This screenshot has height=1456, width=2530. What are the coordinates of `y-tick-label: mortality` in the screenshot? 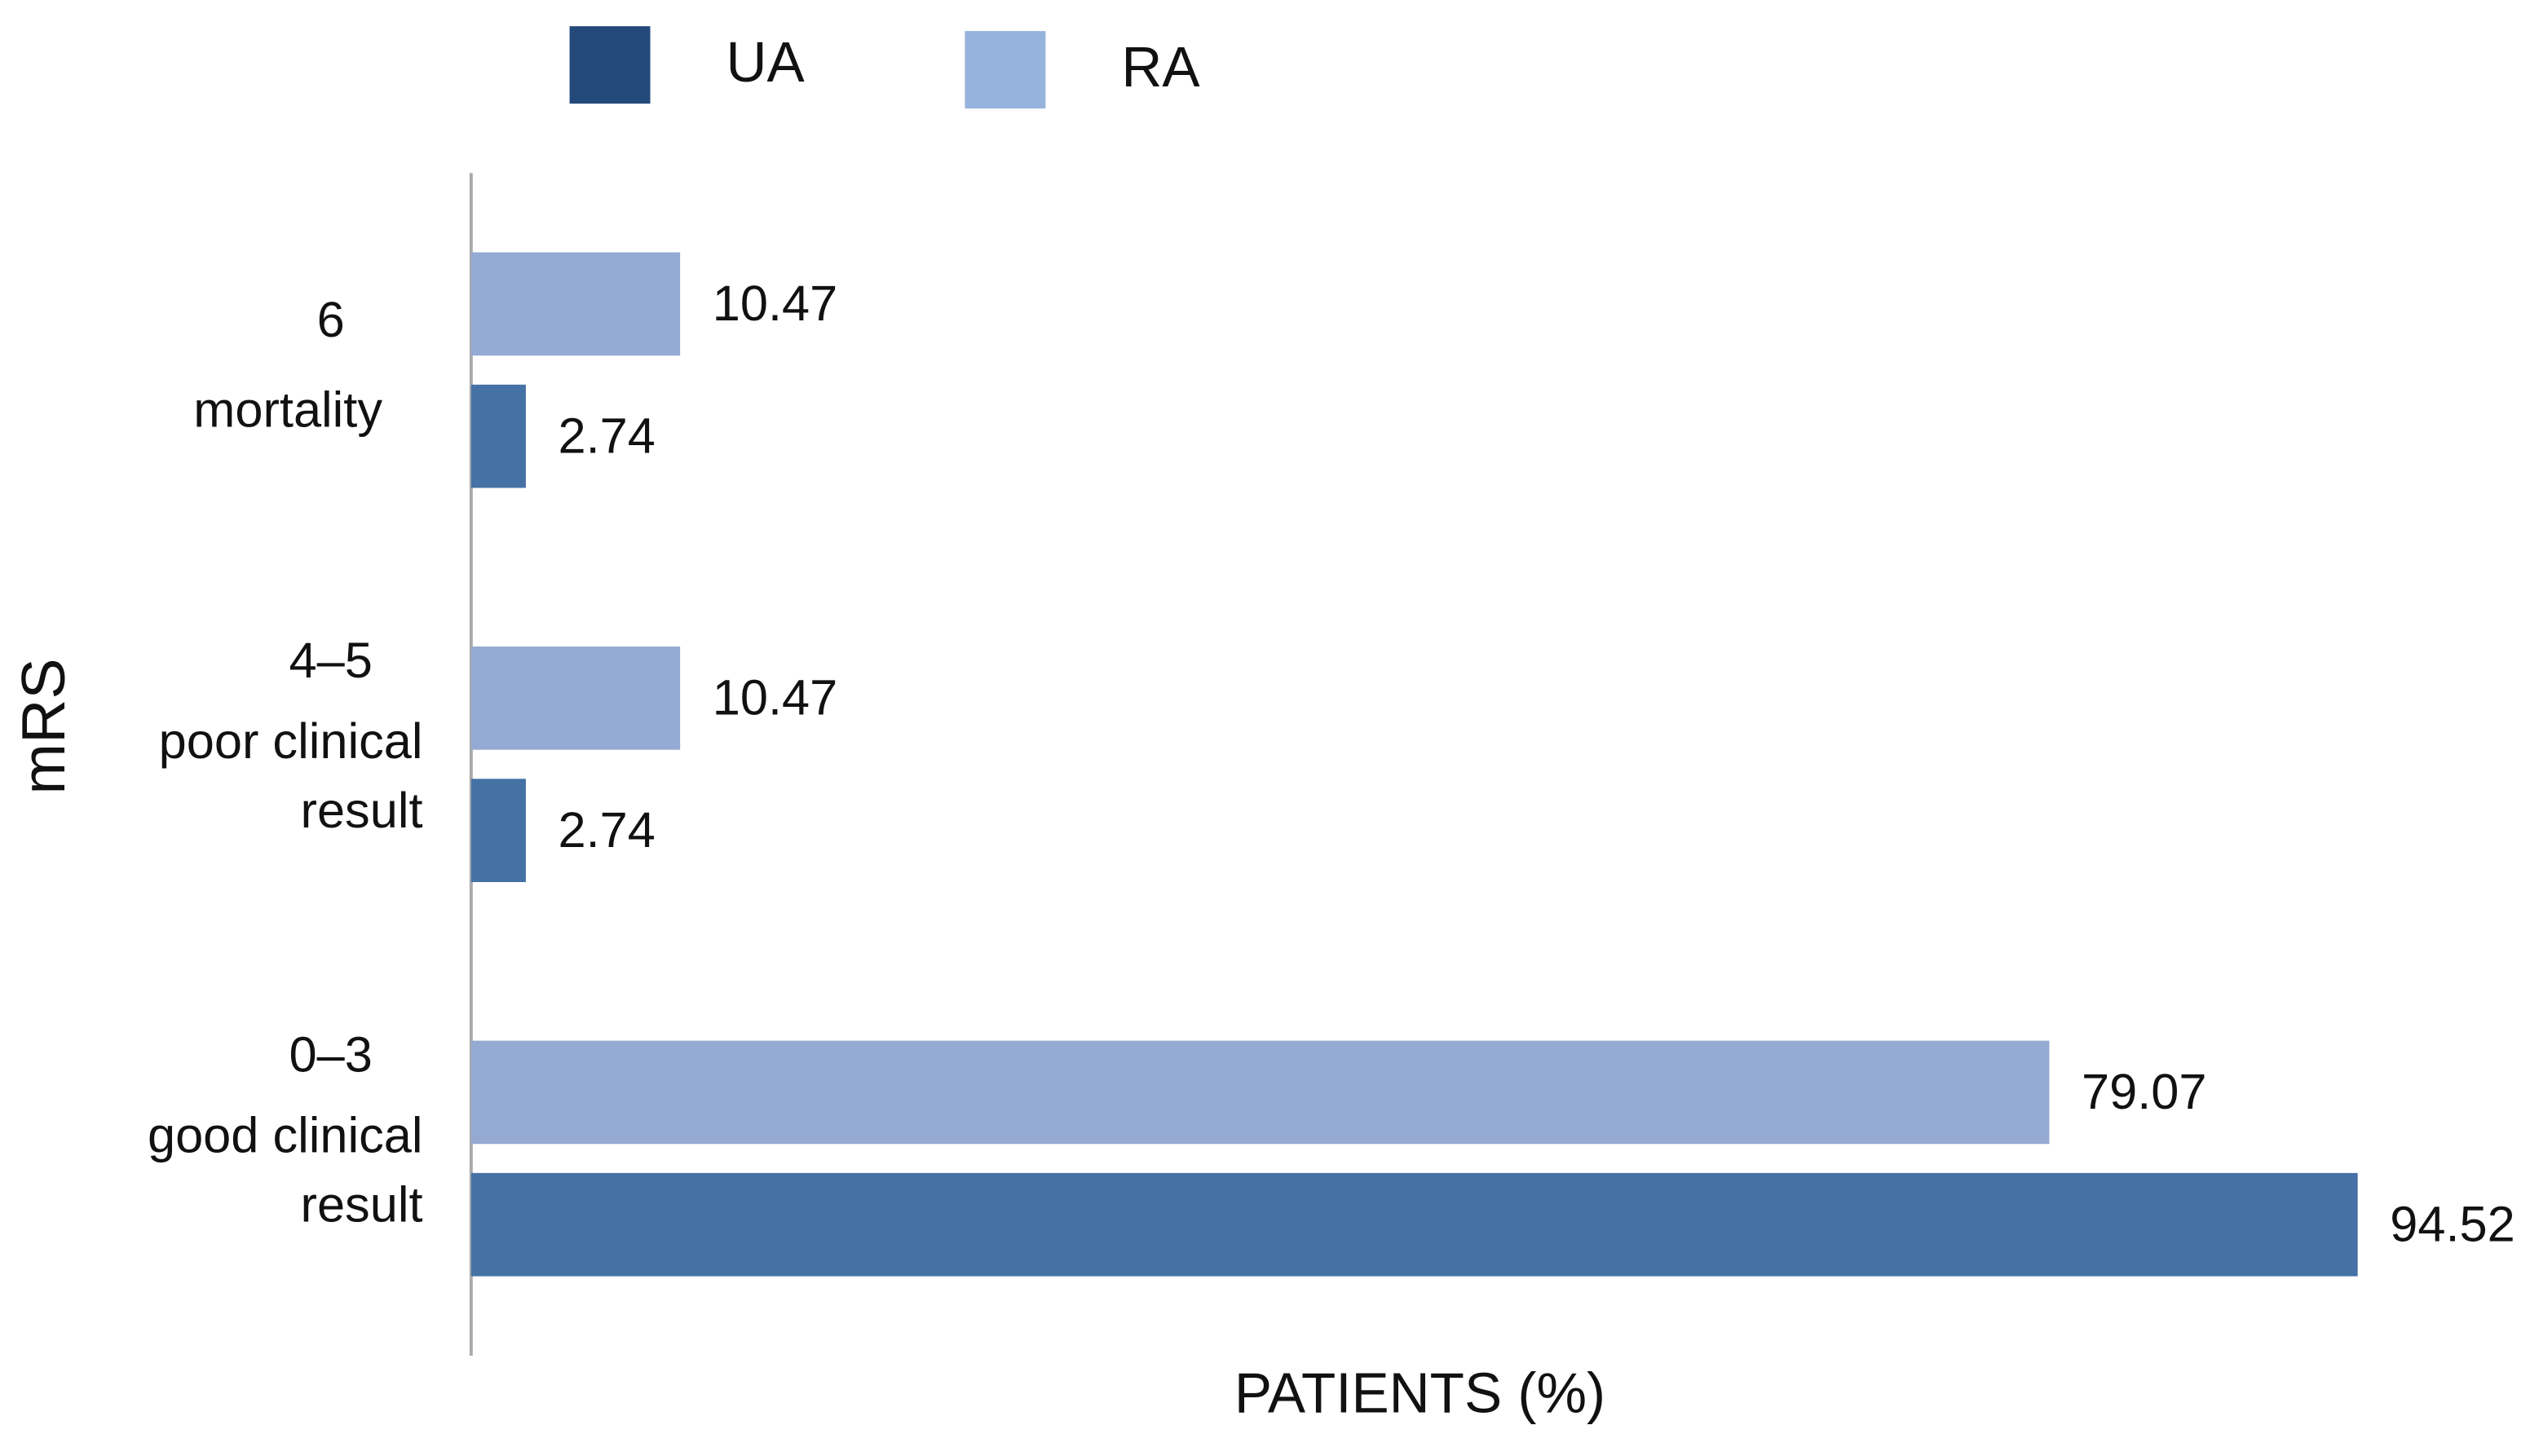 It's located at (287, 410).